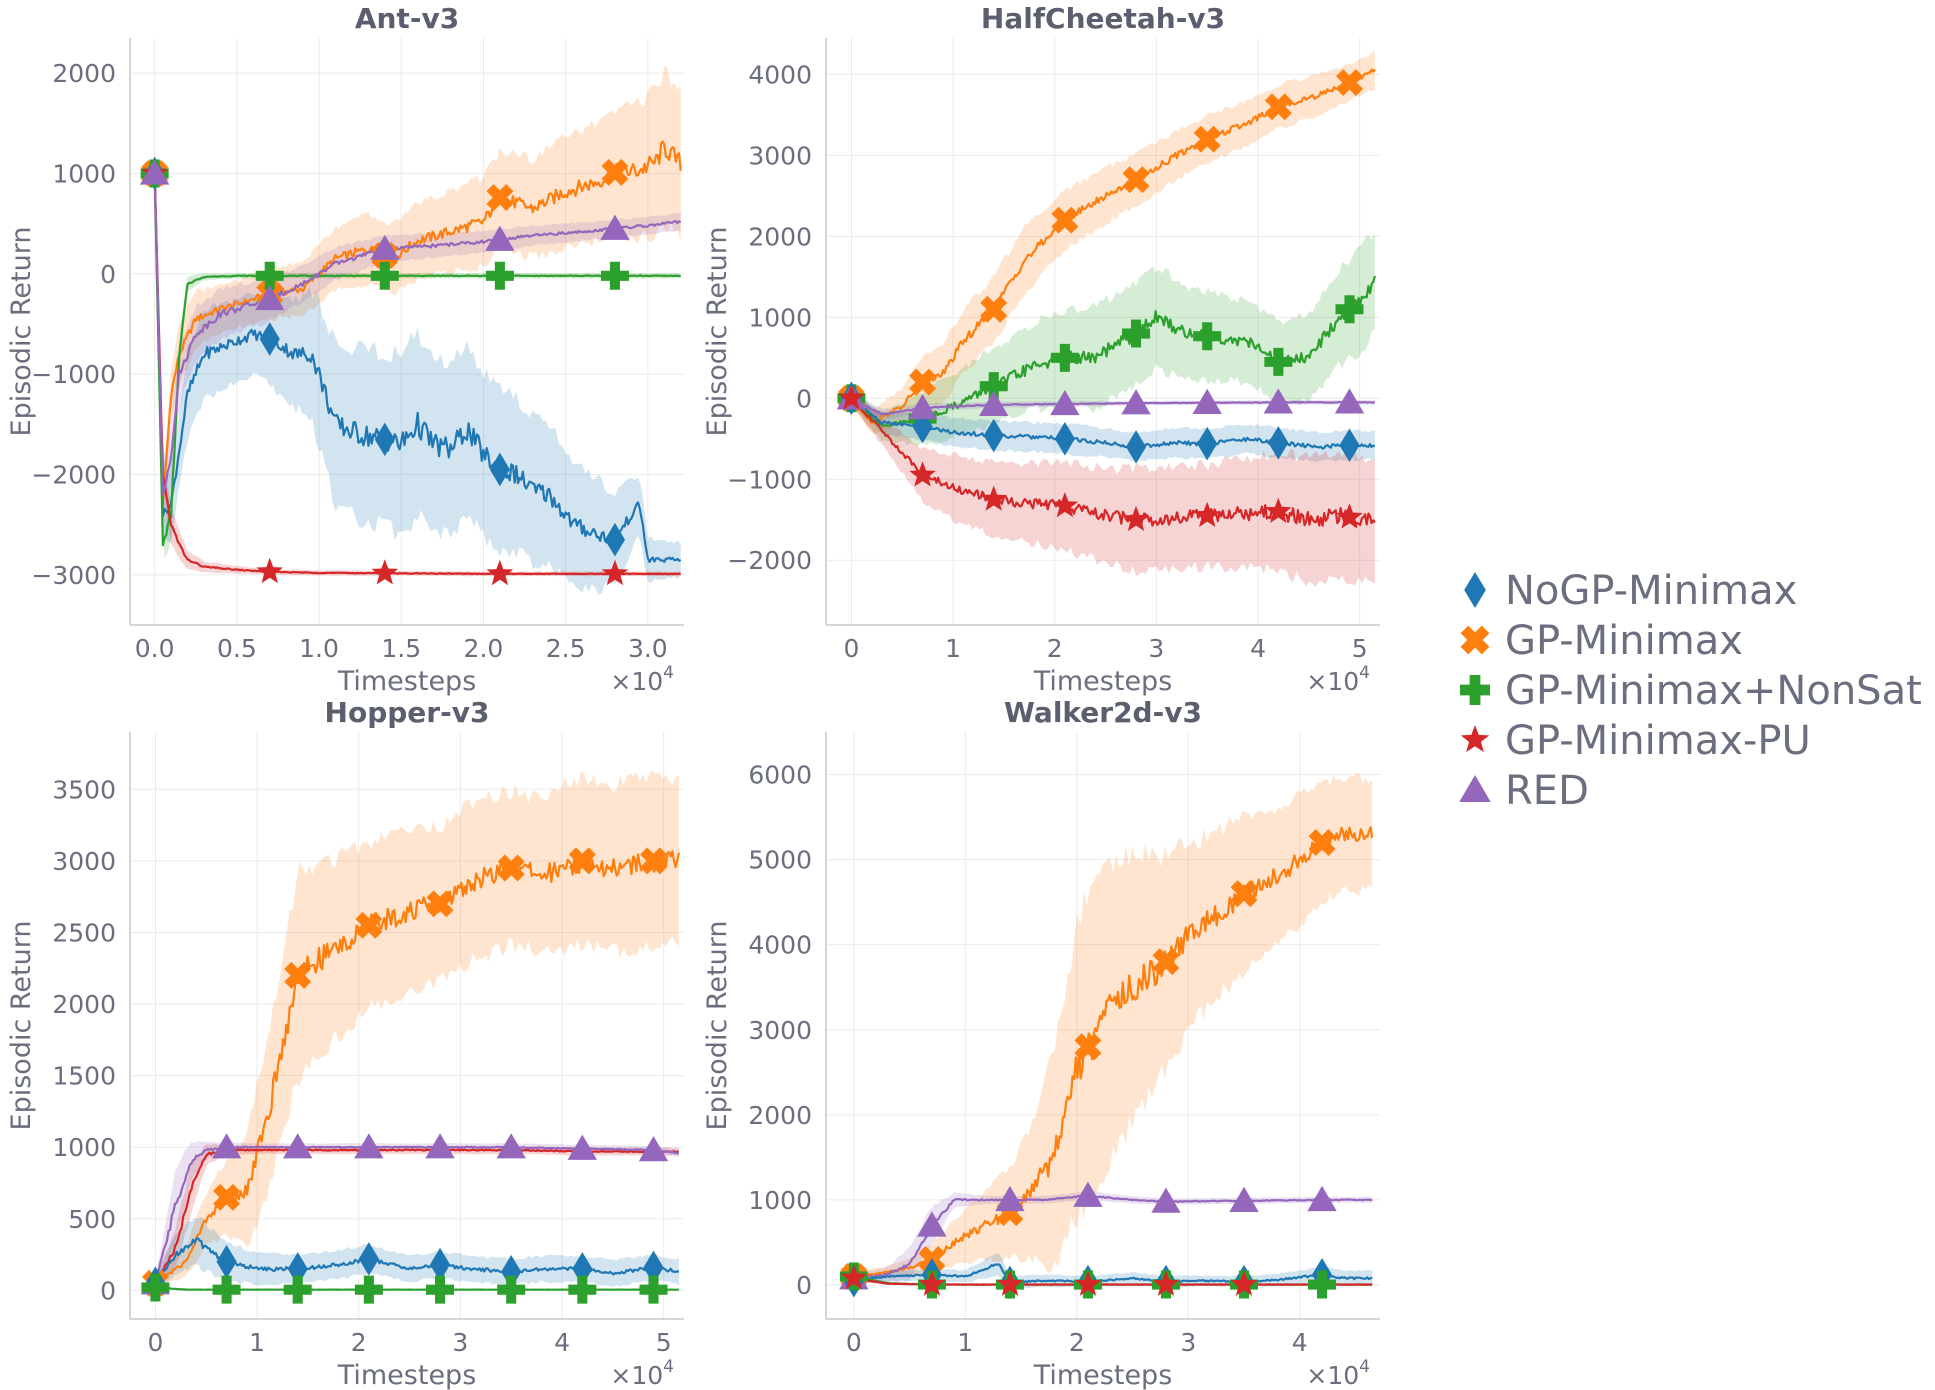 The height and width of the screenshot is (1390, 1935). Describe the element at coordinates (780, 860) in the screenshot. I see `y-tick-label: 5000` at that location.